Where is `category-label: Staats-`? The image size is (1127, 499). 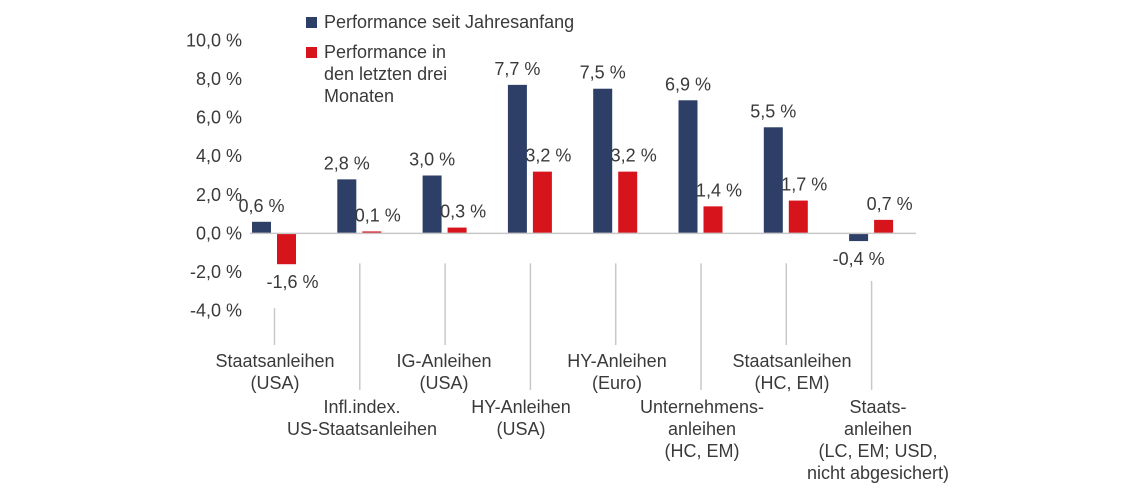 category-label: Staats- is located at coordinates (877, 407).